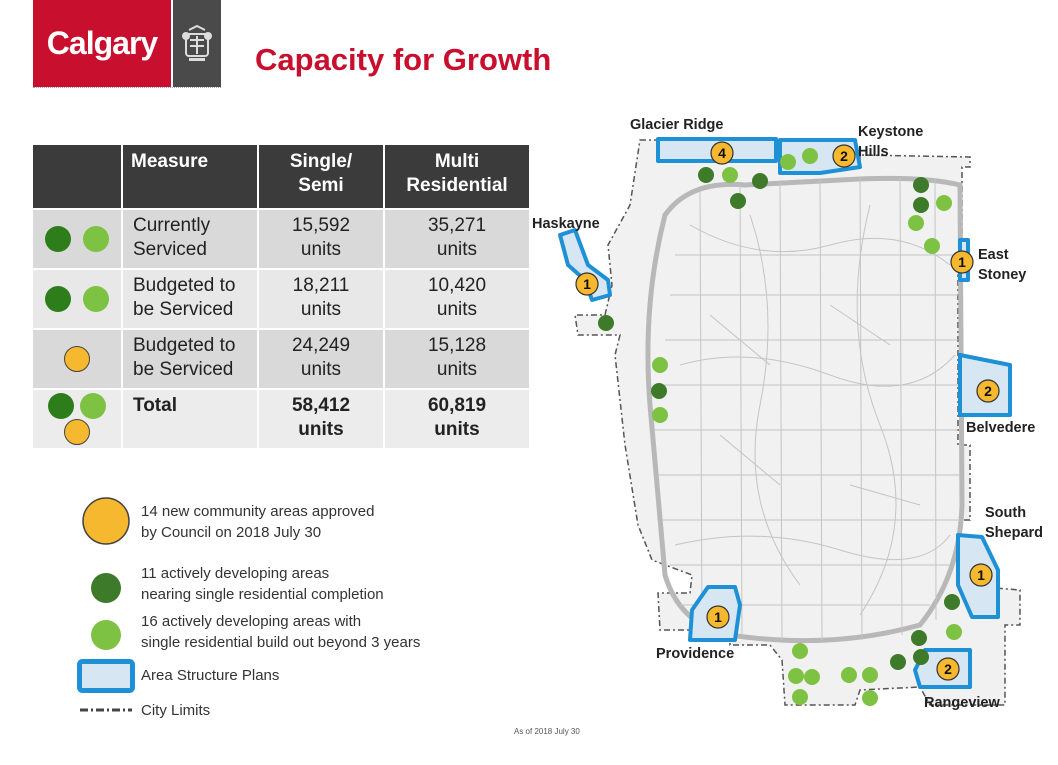 This screenshot has height=765, width=1058. Describe the element at coordinates (1000, 428) in the screenshot. I see `label-belvedere: Belvedere` at that location.